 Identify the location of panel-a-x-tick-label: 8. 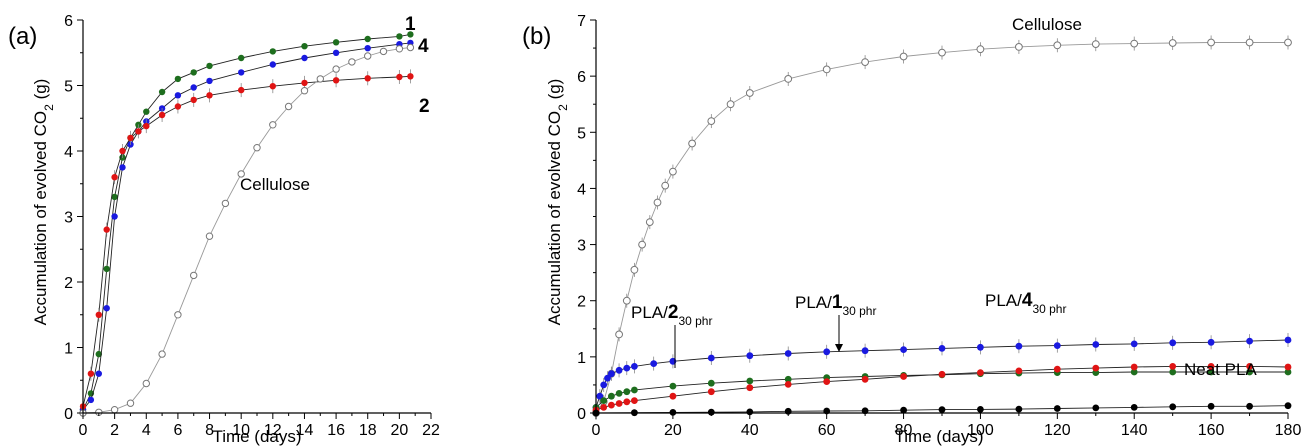
(209, 430).